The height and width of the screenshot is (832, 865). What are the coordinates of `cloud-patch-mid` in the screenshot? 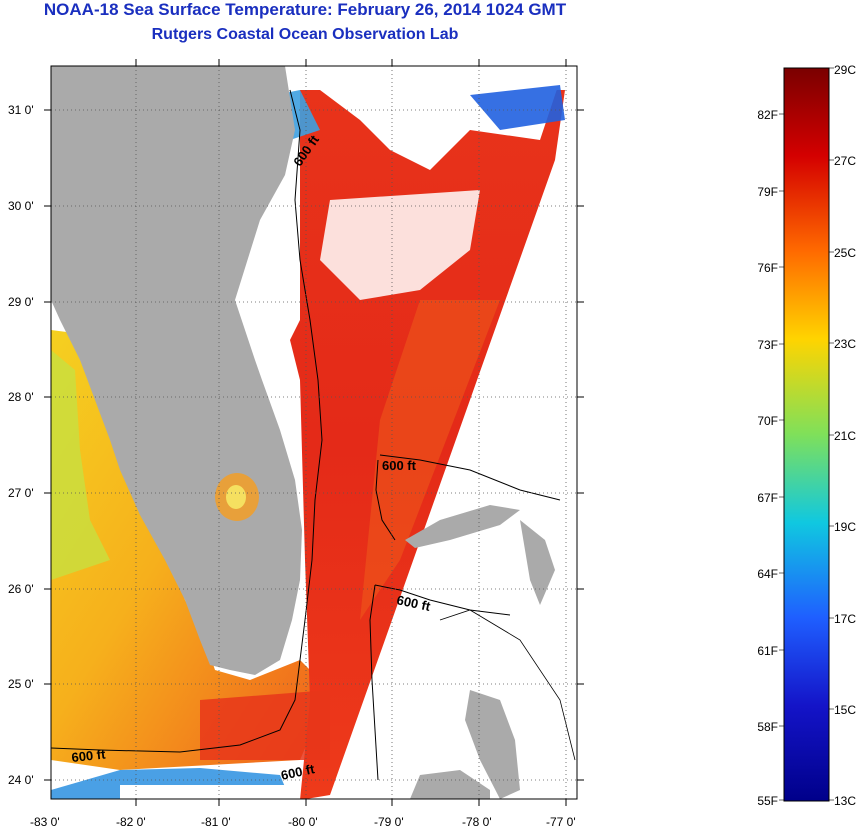 It's located at (400, 245).